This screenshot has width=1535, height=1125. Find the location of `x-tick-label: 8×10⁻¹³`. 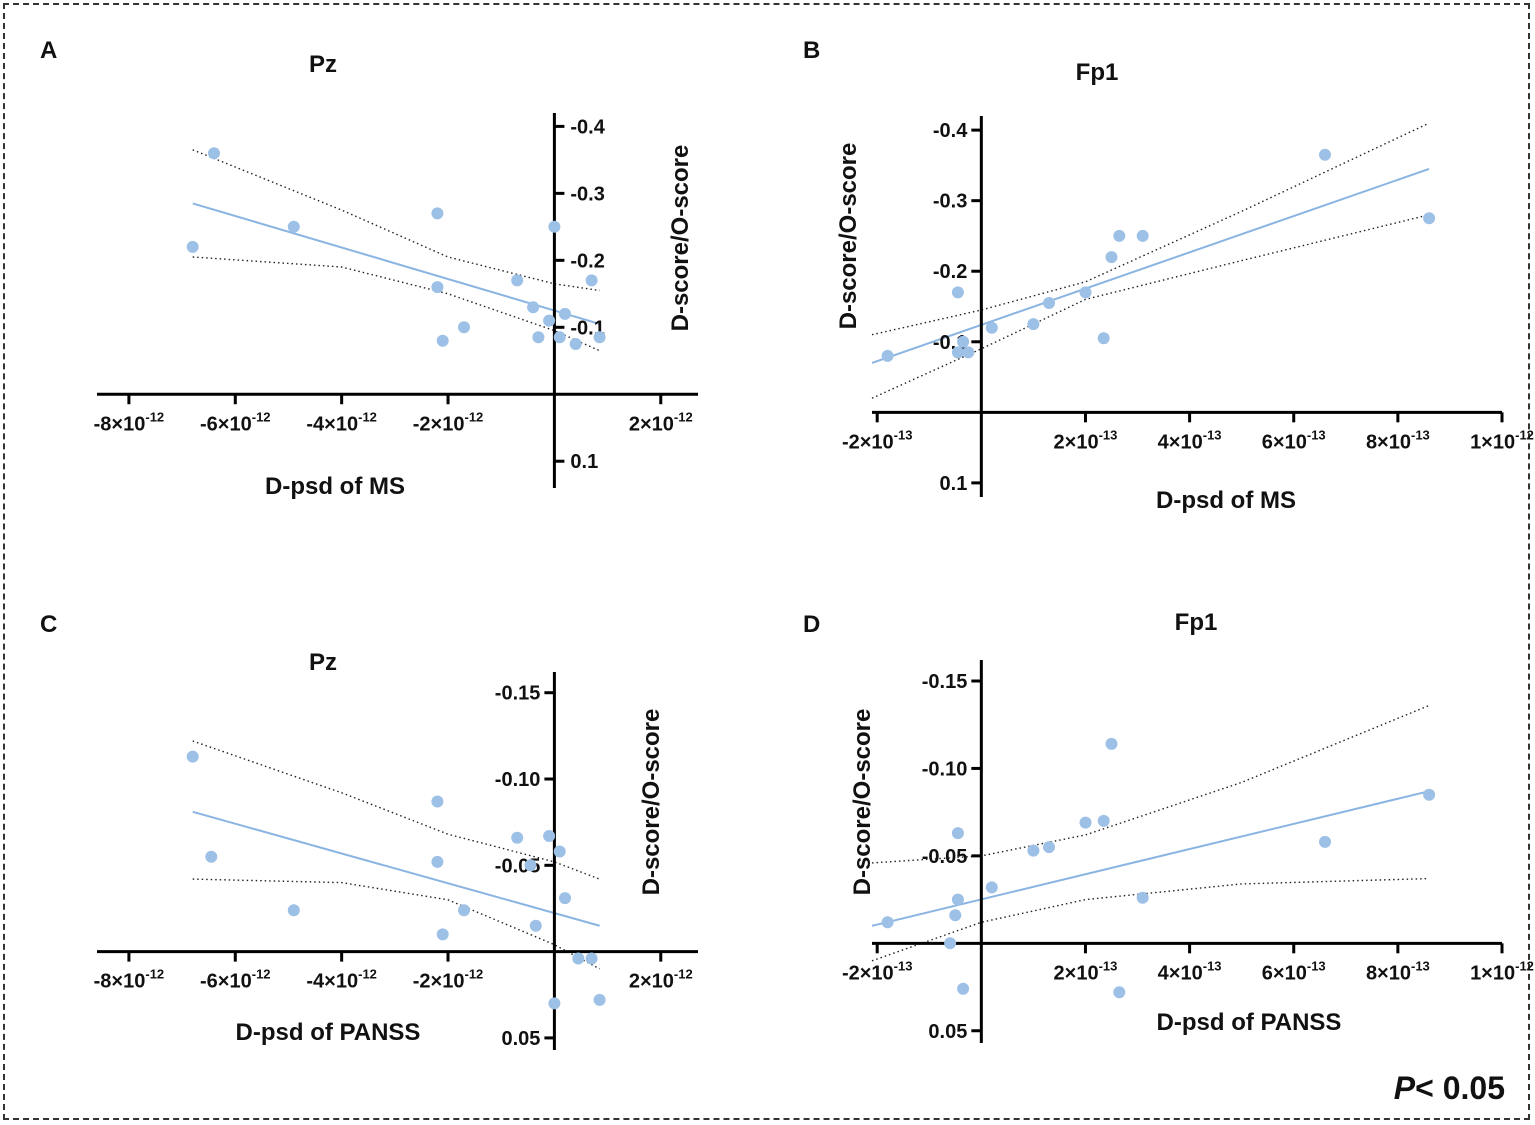

x-tick-label: 8×10⁻¹³ is located at coordinates (1398, 971).